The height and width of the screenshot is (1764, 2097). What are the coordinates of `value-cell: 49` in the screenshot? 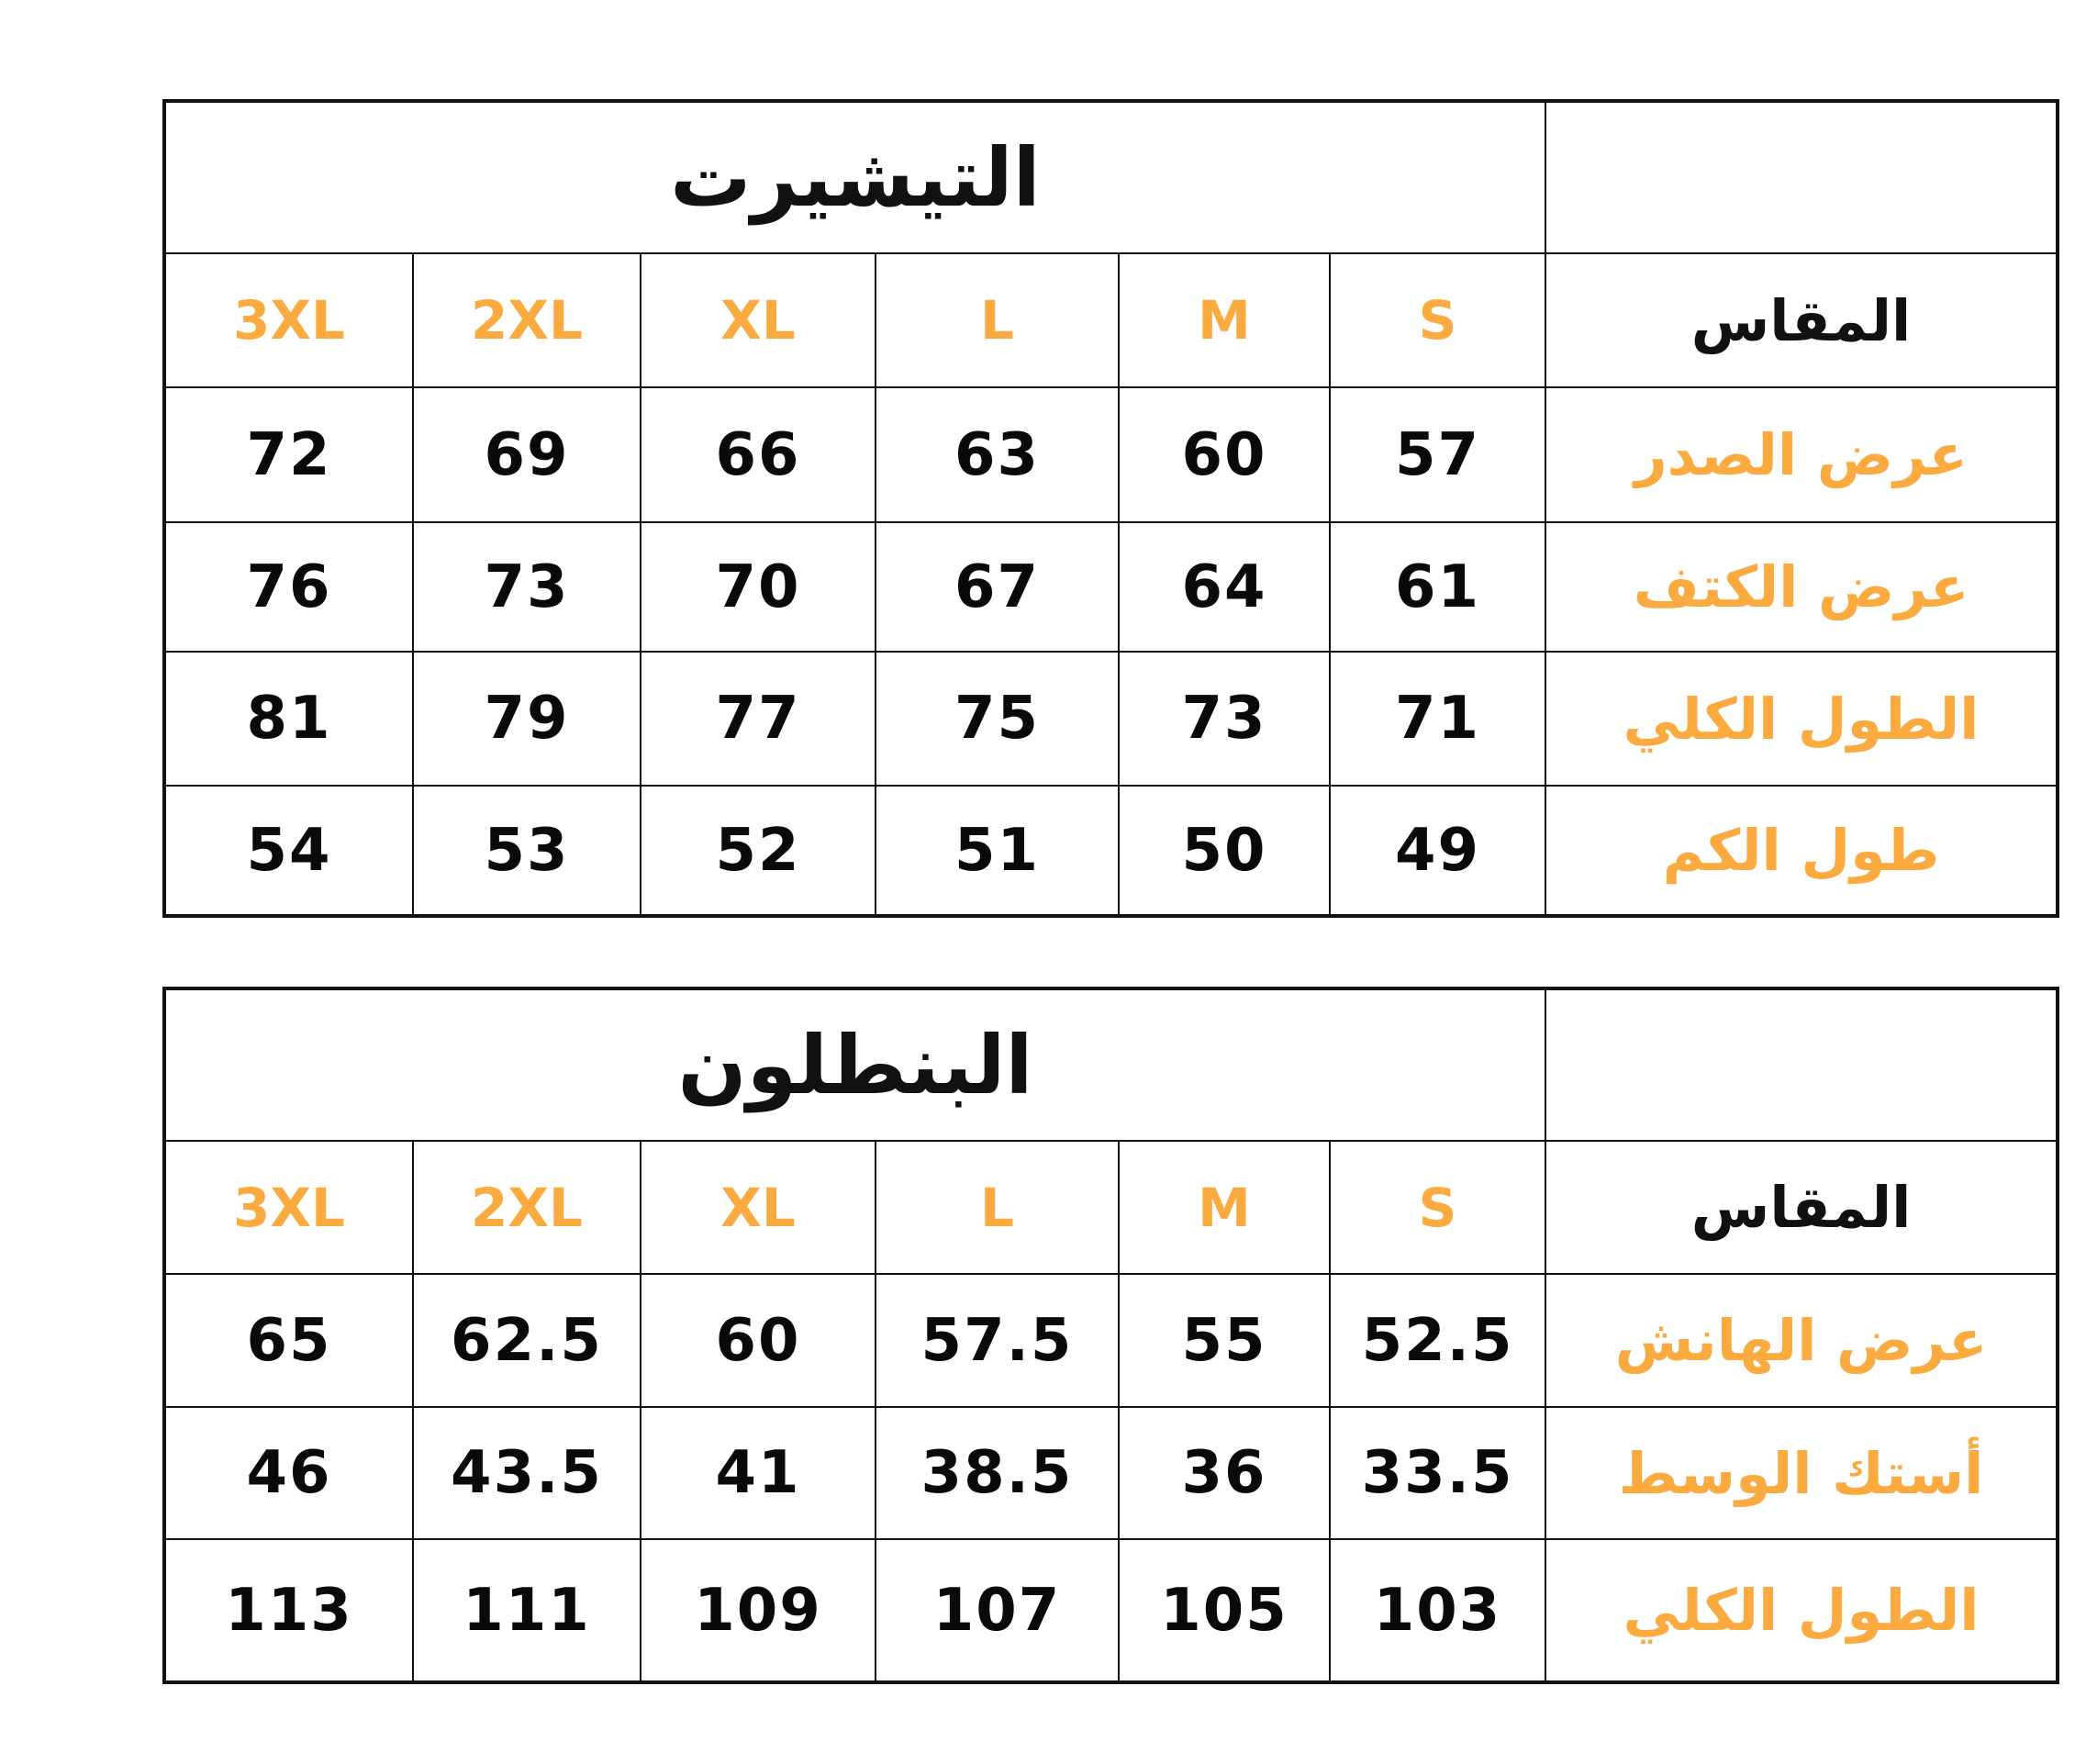 It's located at (1438, 851).